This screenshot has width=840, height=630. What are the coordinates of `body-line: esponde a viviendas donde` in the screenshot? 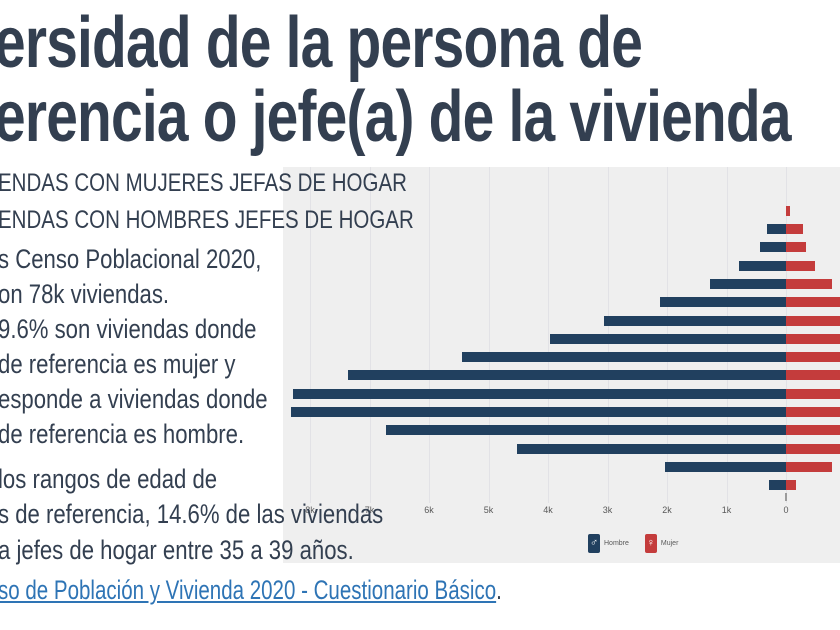 It's located at (134, 399).